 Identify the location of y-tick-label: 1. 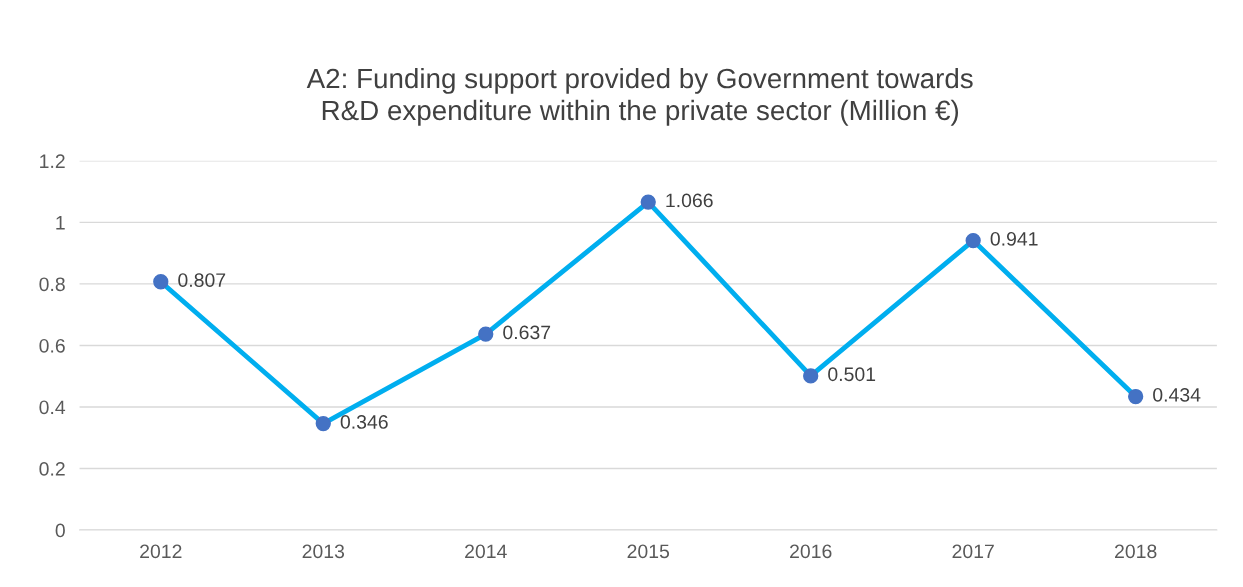
(60, 223).